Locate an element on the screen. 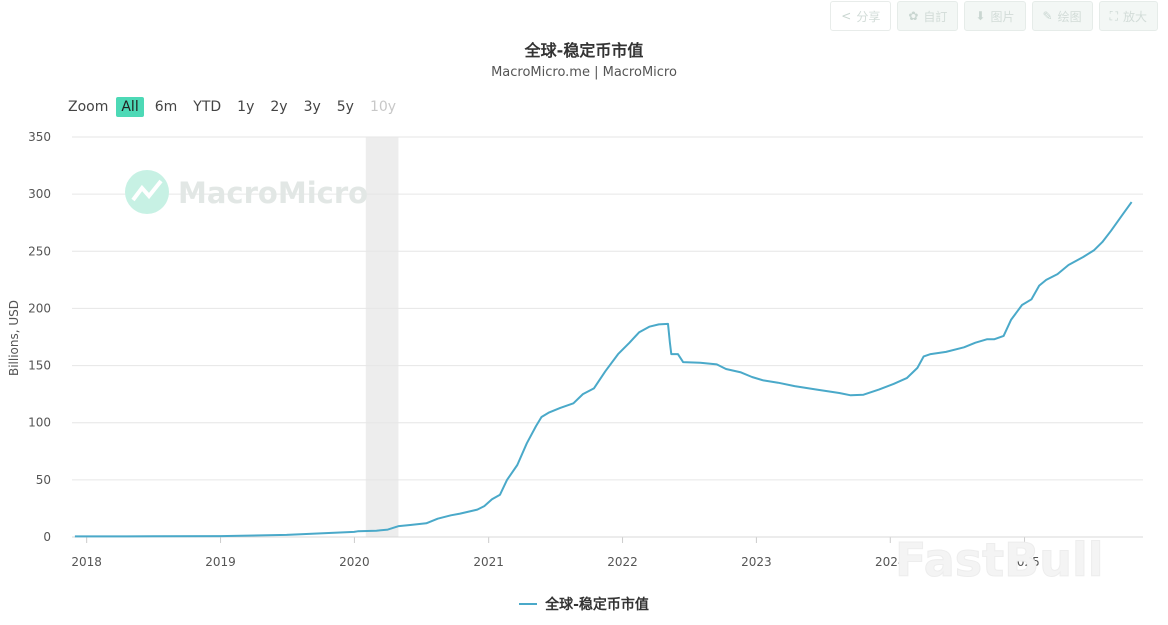 The height and width of the screenshot is (625, 1168). x-tick-label: 2023 is located at coordinates (756, 562).